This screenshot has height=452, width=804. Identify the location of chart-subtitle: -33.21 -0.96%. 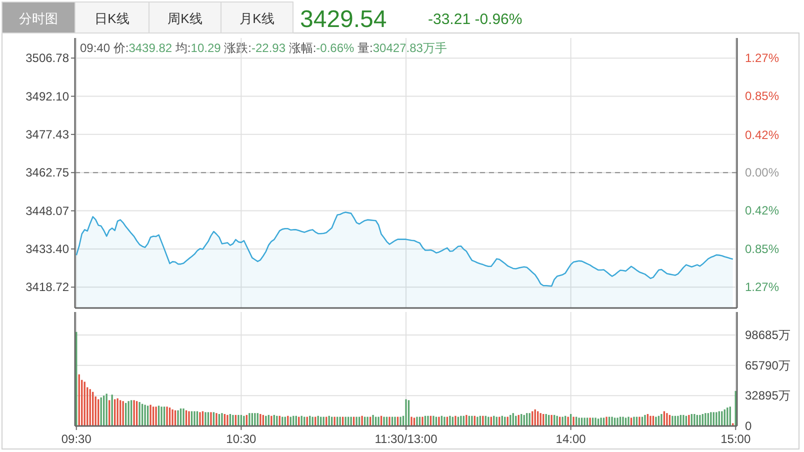
(475, 19).